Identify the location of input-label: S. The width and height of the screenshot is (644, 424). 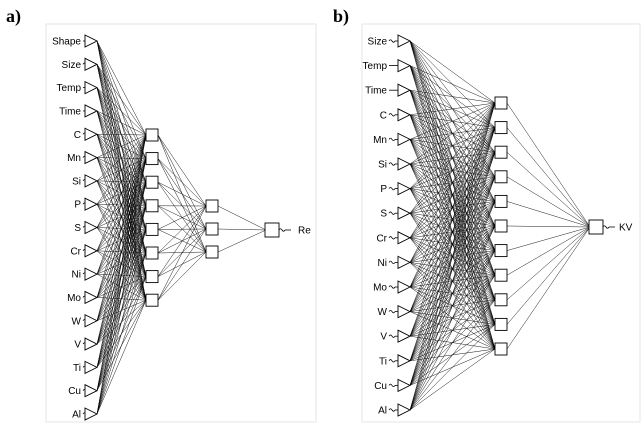
(383, 214).